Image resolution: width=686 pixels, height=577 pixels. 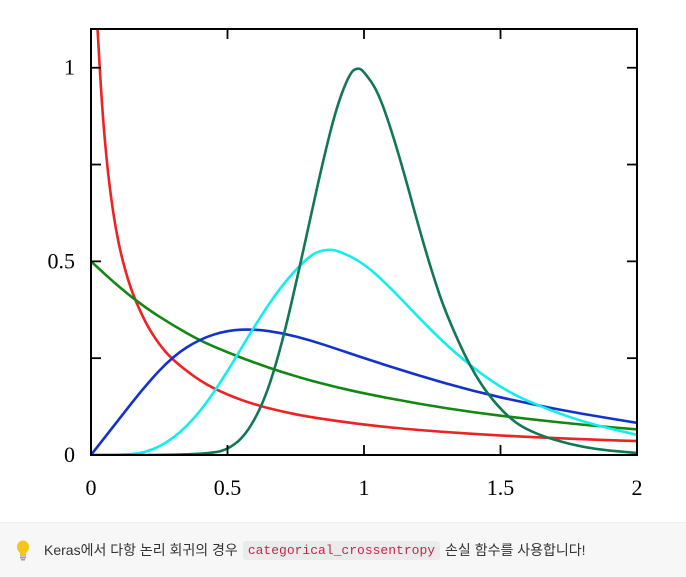 What do you see at coordinates (141, 550) in the screenshot?
I see `tip-text-before: Keras에서 다항 논리 회귀의 경우` at bounding box center [141, 550].